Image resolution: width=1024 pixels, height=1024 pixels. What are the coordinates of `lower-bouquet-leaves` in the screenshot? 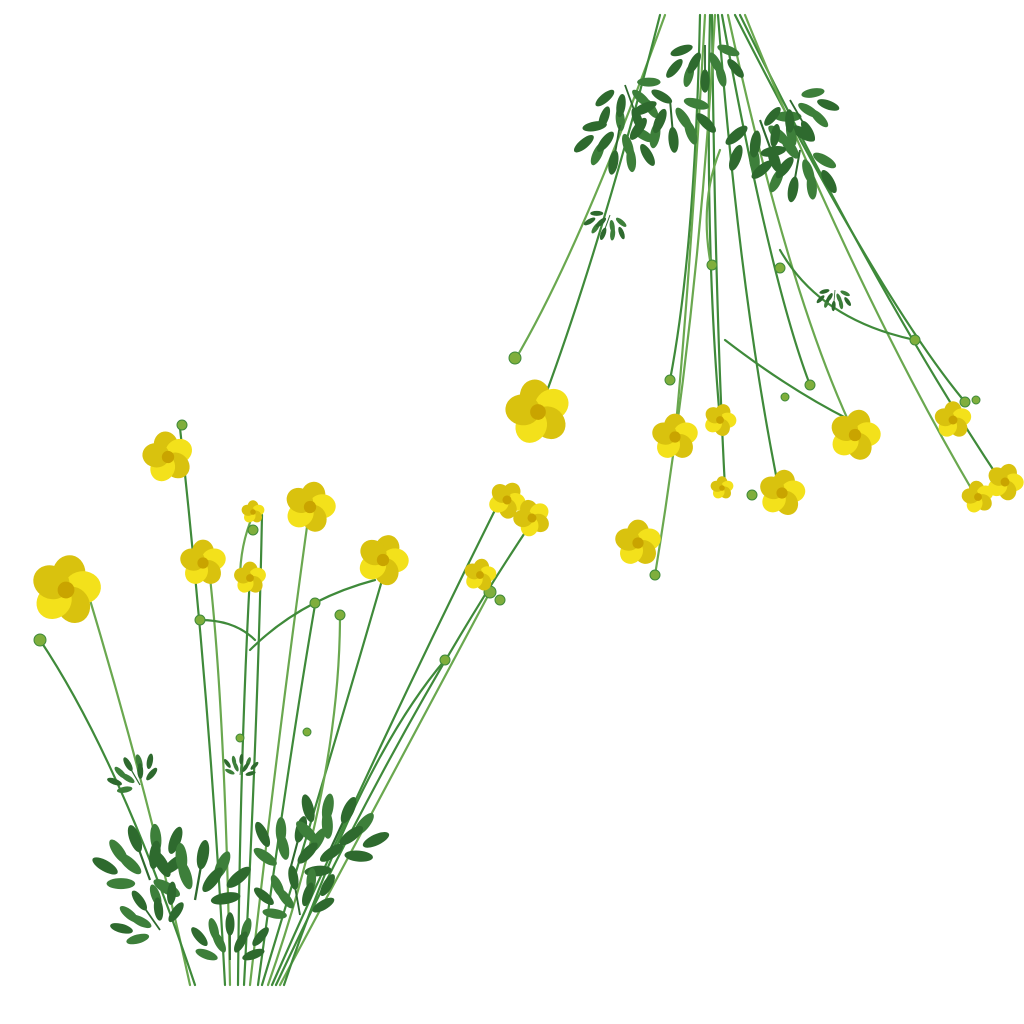 It's located at (241, 857).